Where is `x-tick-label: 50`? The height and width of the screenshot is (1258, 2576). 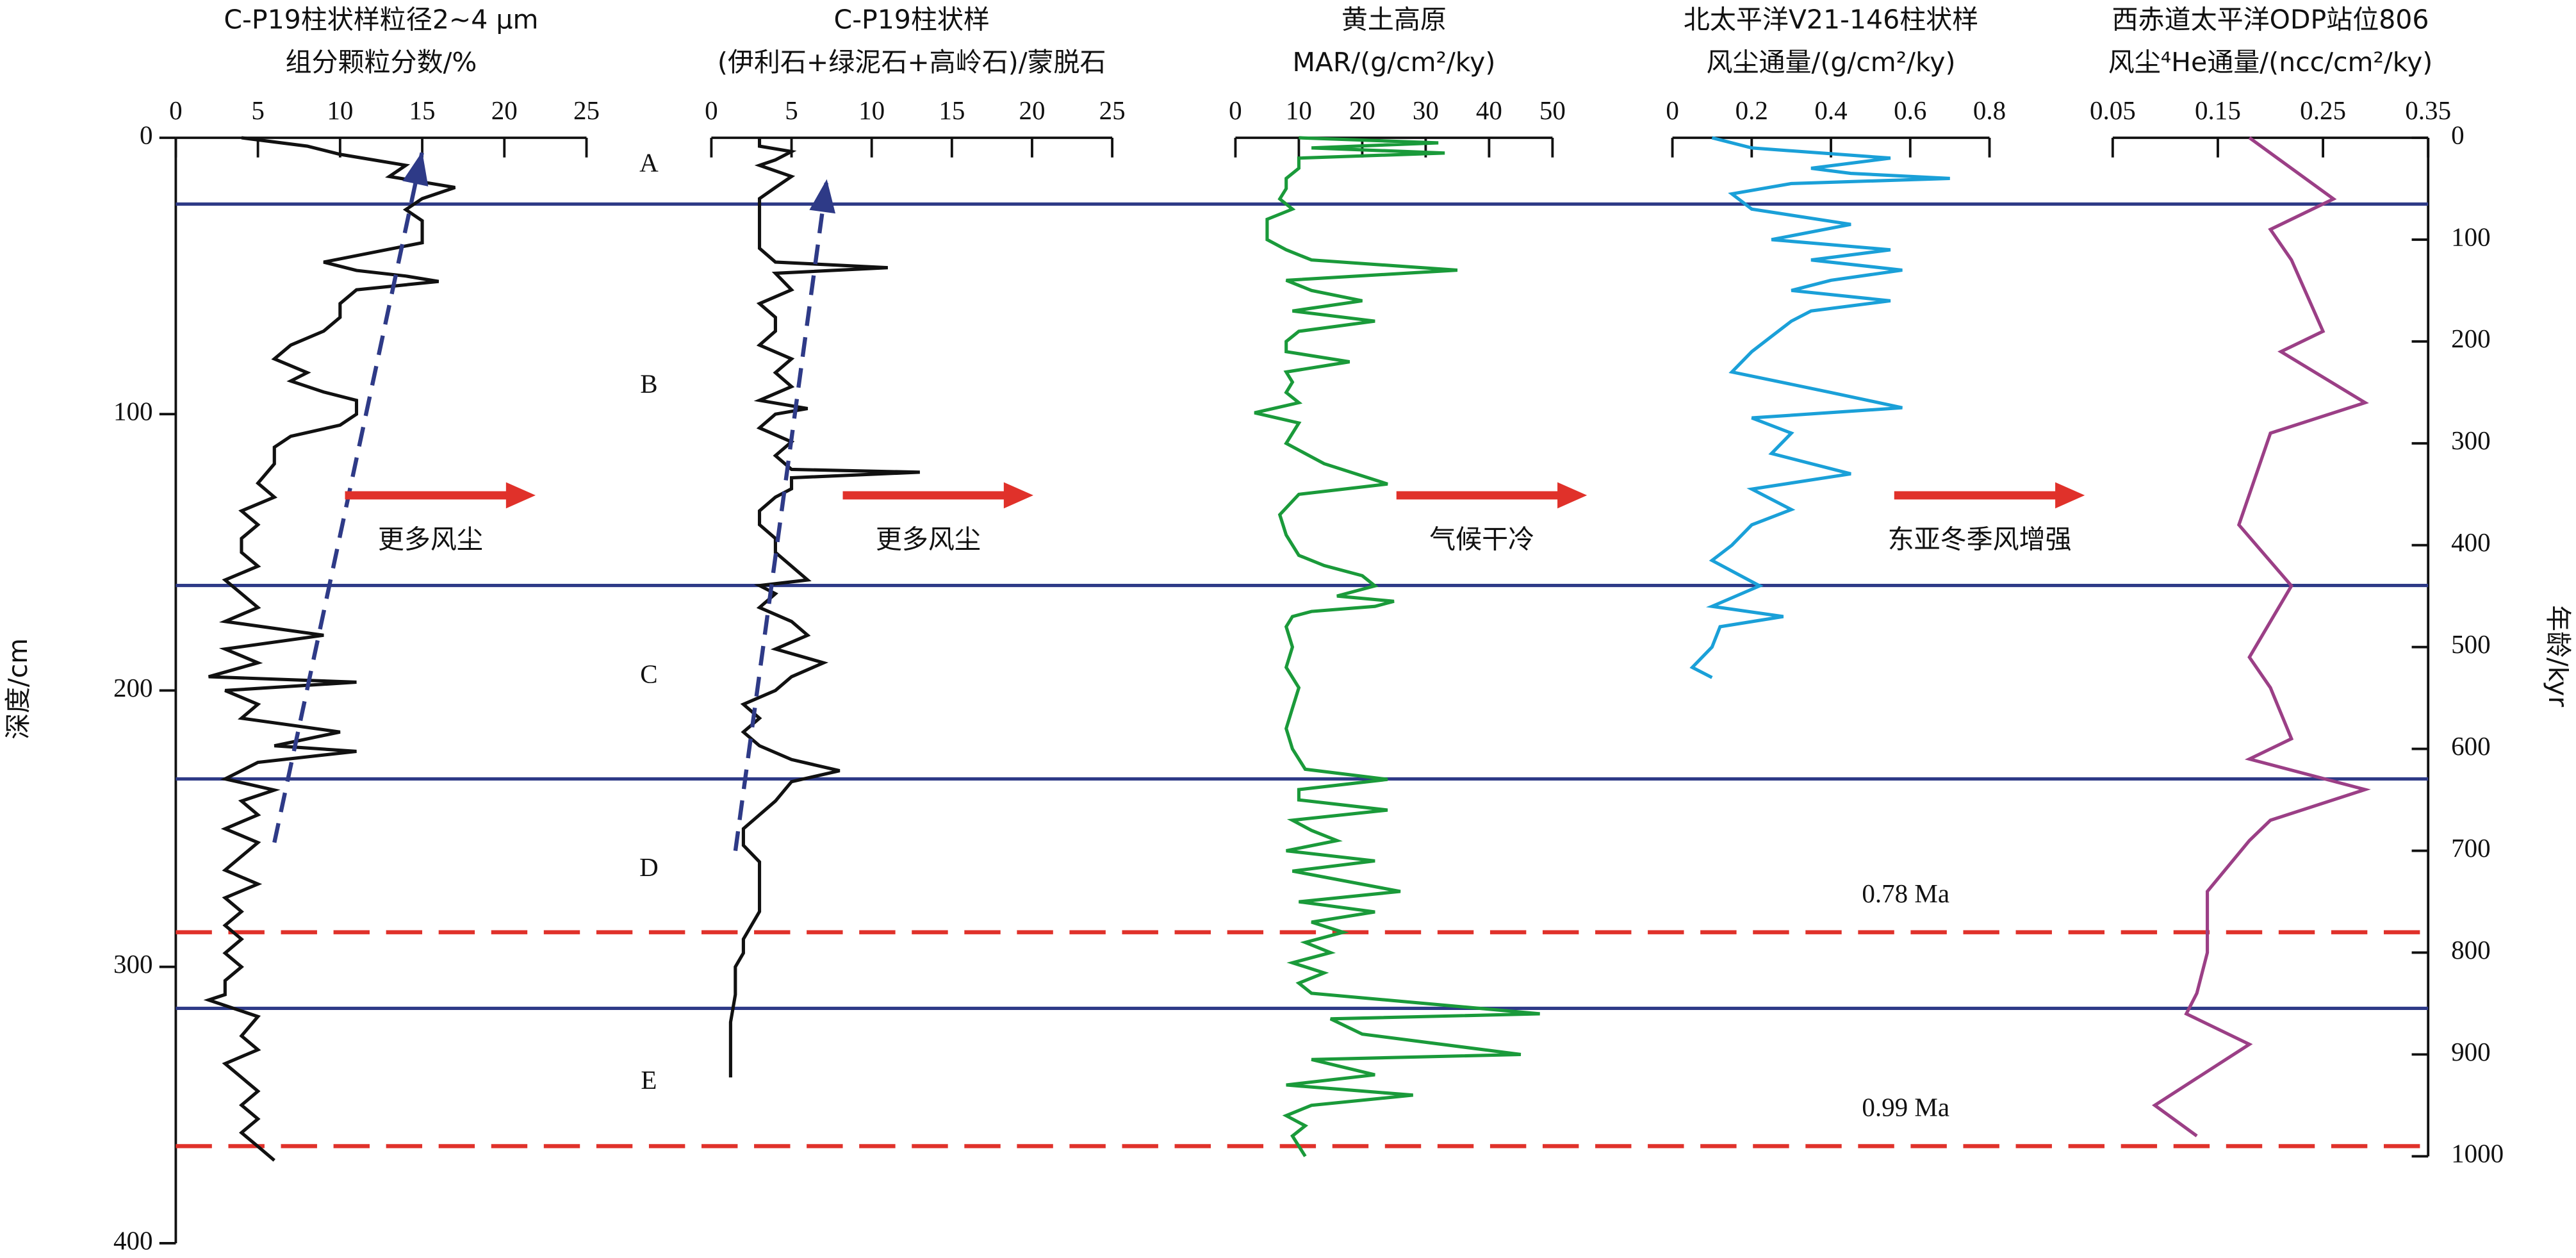
x-tick-label: 50 is located at coordinates (1552, 110).